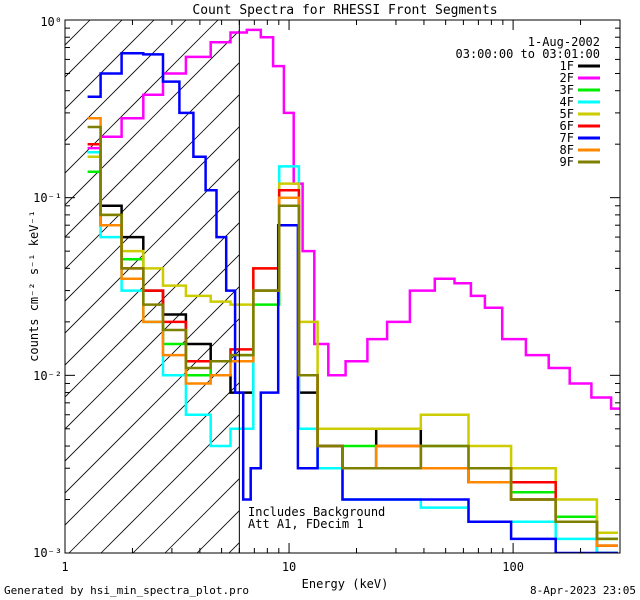 This screenshot has width=640, height=600. What do you see at coordinates (34, 286) in the screenshot?
I see `y-axis-label: counts cm⁻² s⁻¹ keV⁻¹` at bounding box center [34, 286].